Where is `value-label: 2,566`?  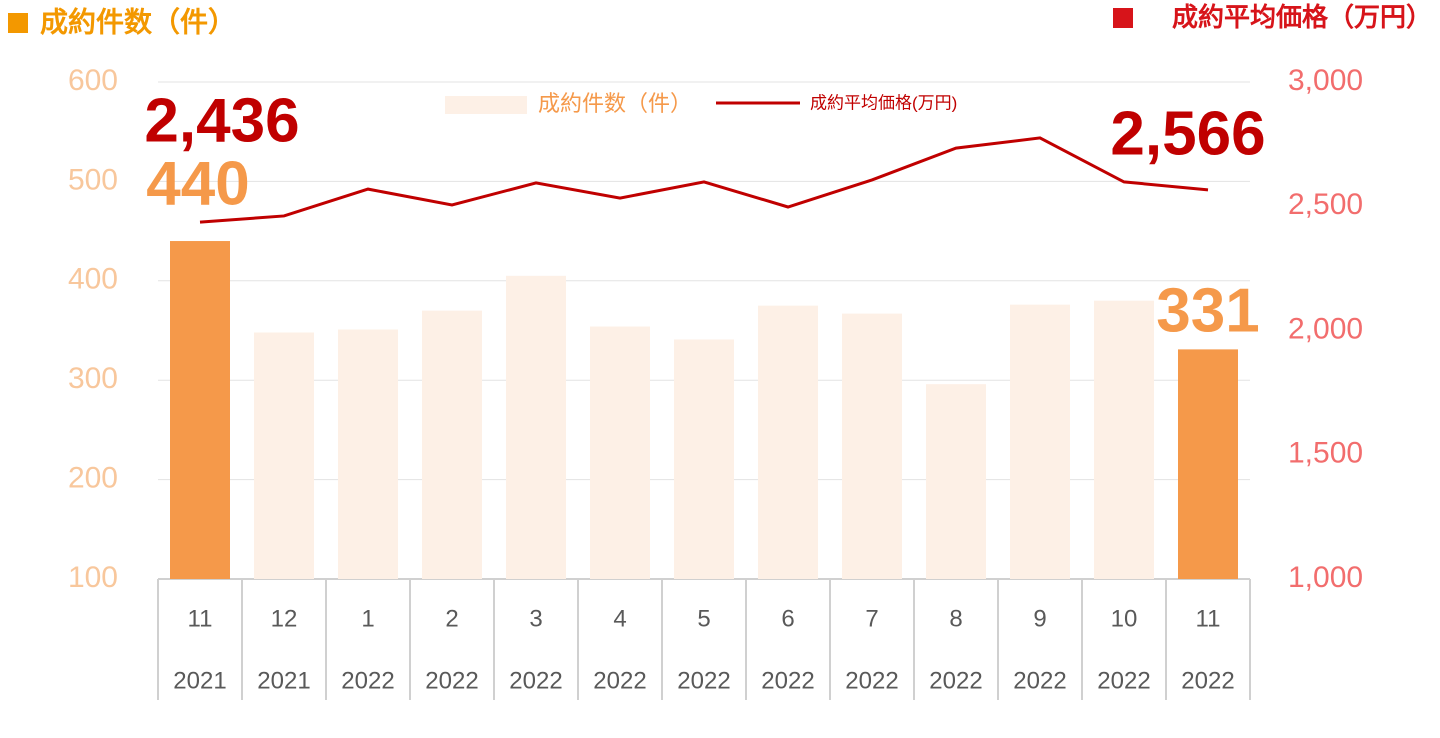 value-label: 2,566 is located at coordinates (1187, 133).